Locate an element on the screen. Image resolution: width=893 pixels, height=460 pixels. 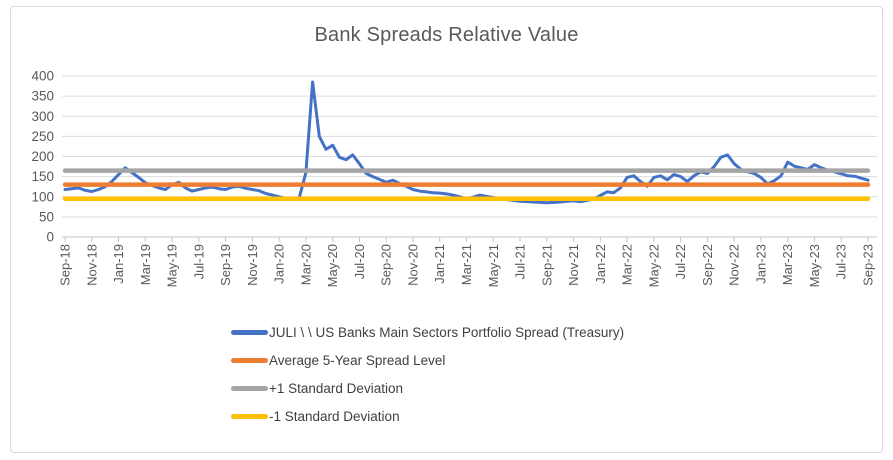
x-tick-label-Jan-22: Jan-22 is located at coordinates (600, 264).